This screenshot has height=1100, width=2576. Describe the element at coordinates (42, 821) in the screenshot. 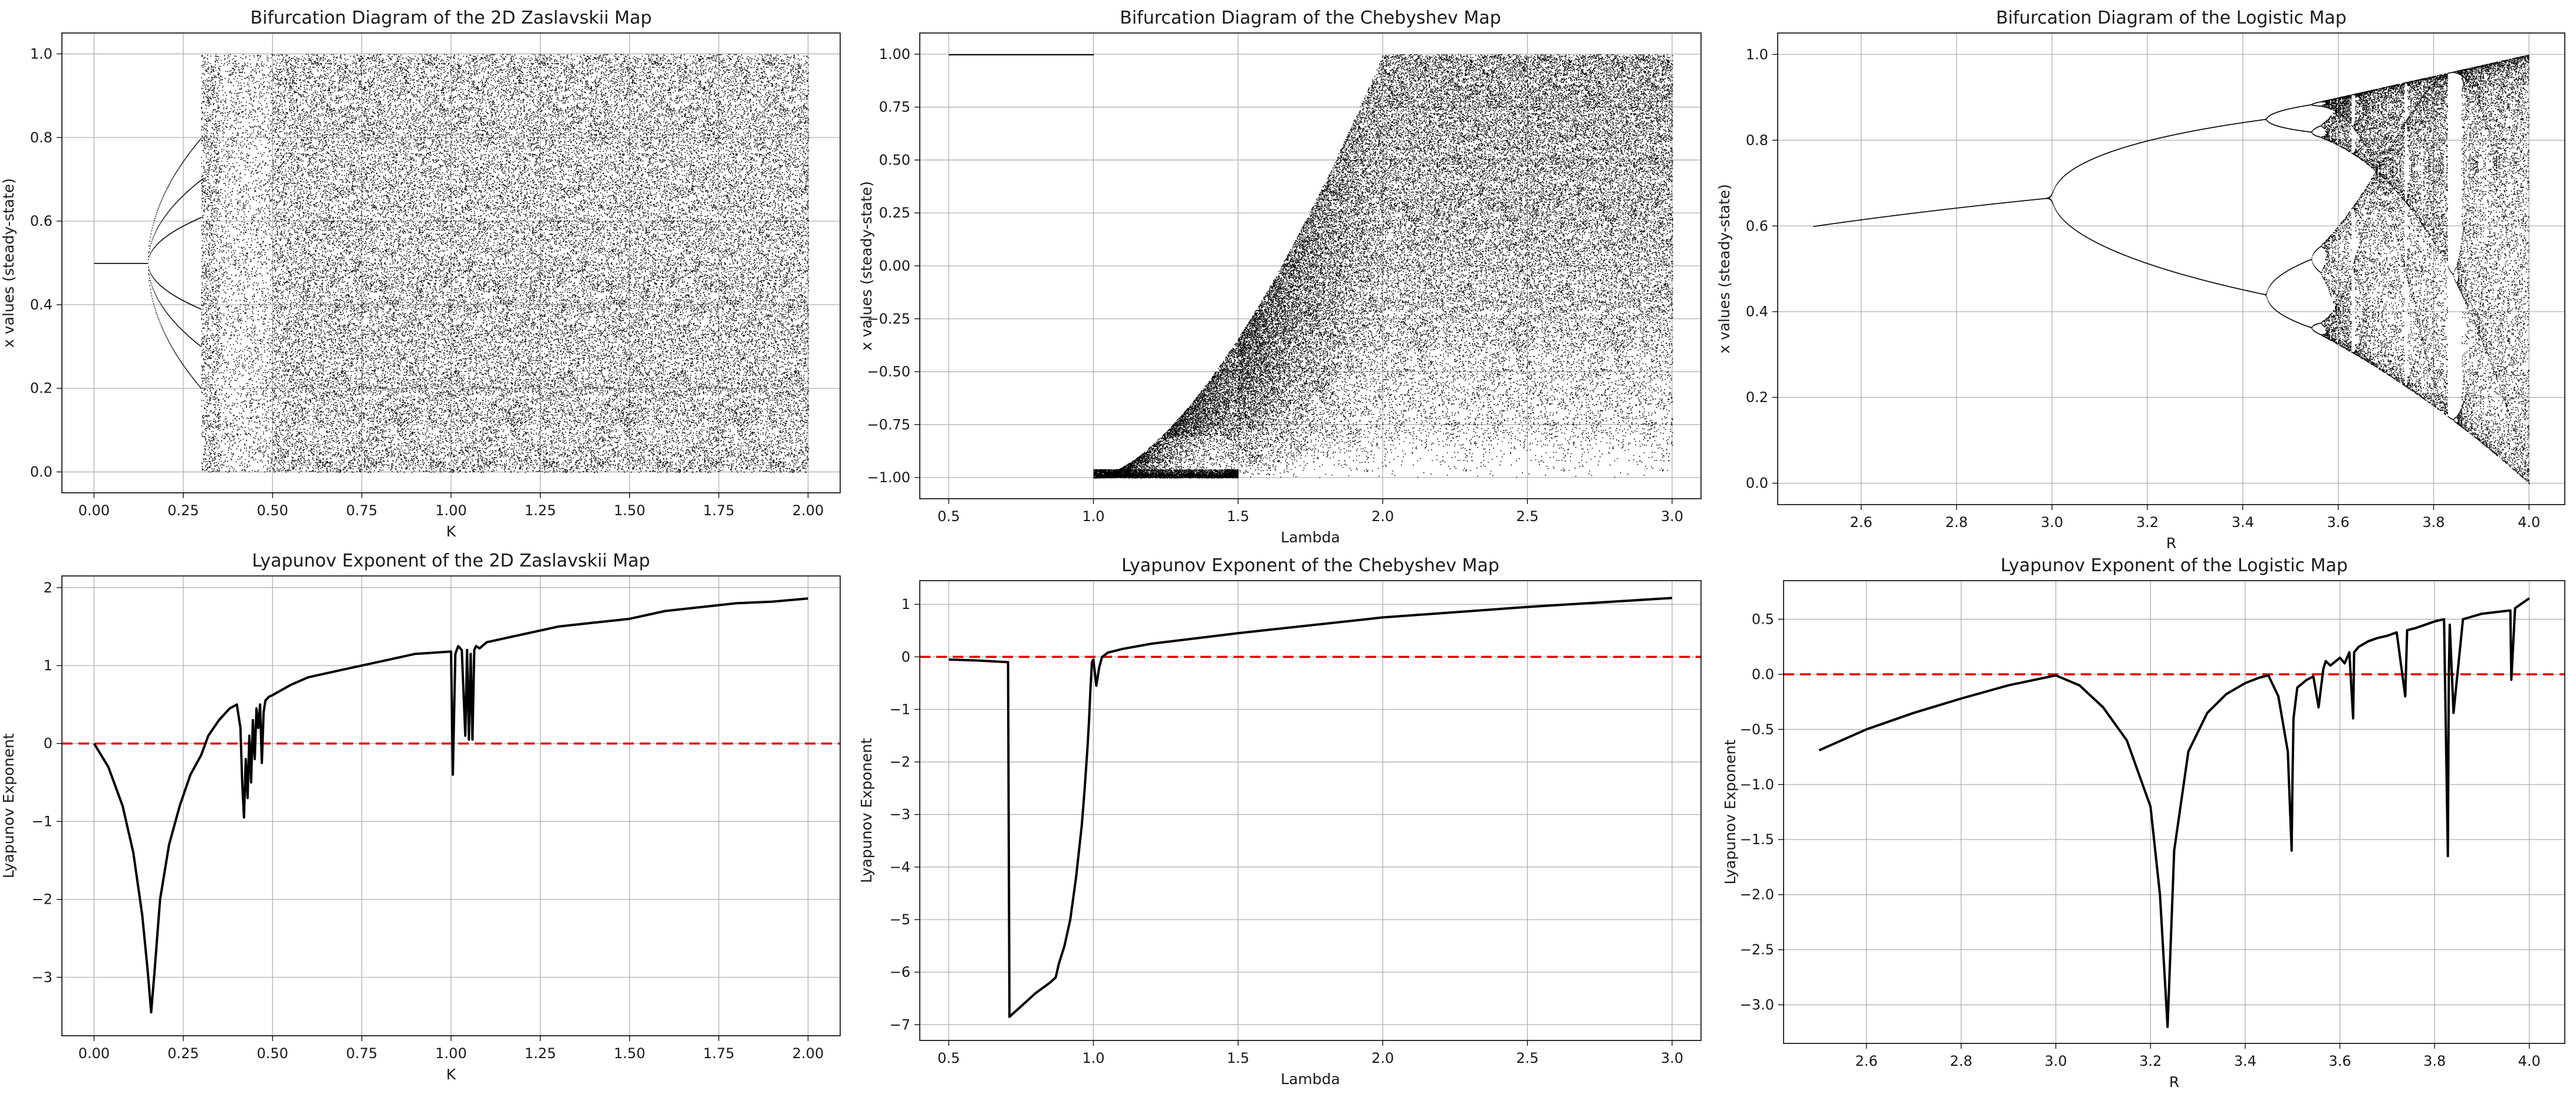

I see `chart-3-ytick-label-2: −1` at that location.